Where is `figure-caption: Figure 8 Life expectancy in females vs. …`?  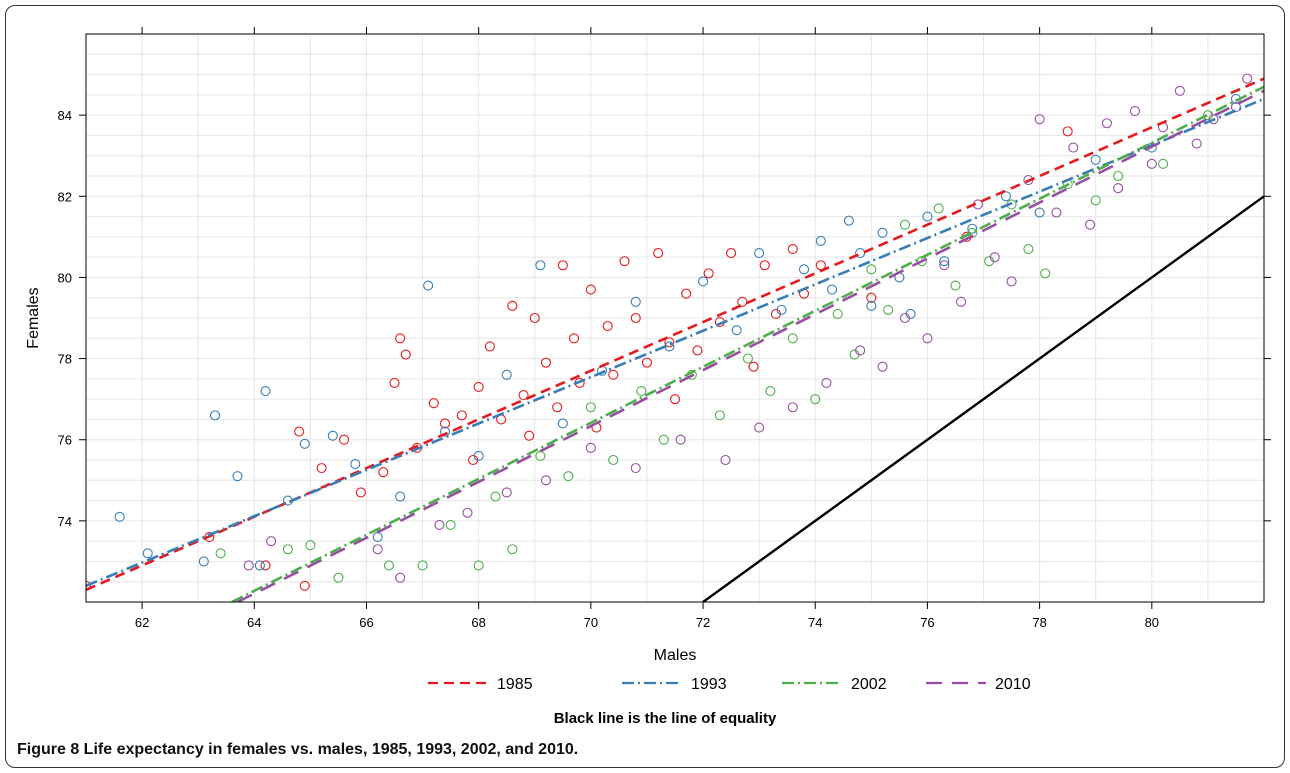 figure-caption: Figure 8 Life expectancy in females vs. … is located at coordinates (297, 750).